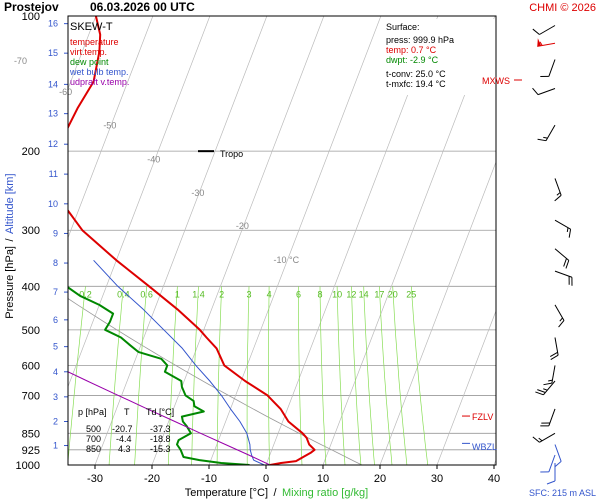 The width and height of the screenshot is (600, 500). What do you see at coordinates (142, 7) in the screenshot?
I see `datetime: 06.03.2026 00 UTC` at bounding box center [142, 7].